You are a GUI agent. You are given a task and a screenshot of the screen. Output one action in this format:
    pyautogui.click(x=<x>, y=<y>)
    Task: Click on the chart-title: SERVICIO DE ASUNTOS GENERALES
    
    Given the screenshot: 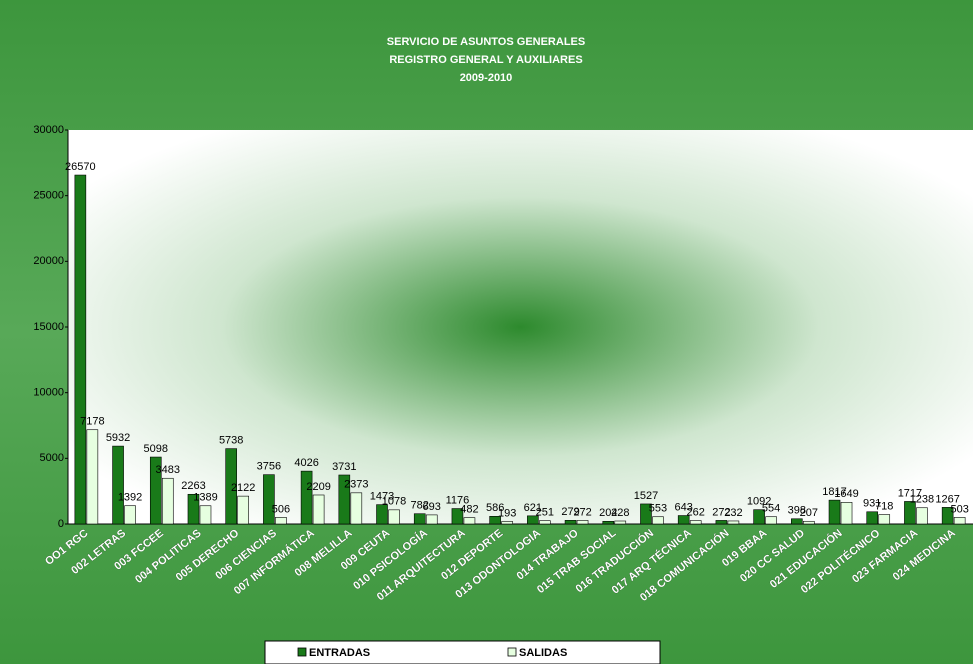 What is the action you would take?
    pyautogui.click(x=486, y=42)
    